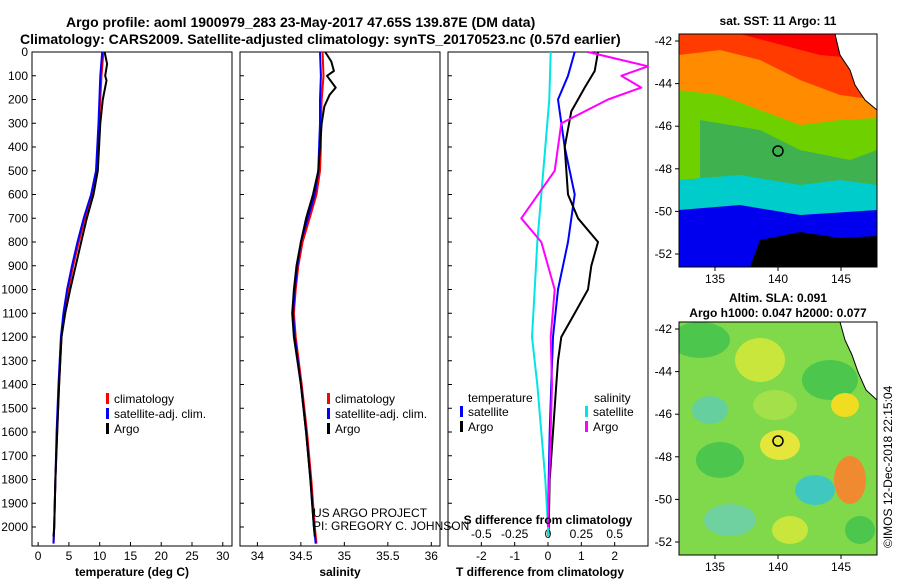  I want to click on legend-temp-argo: Argo, so click(481, 427).